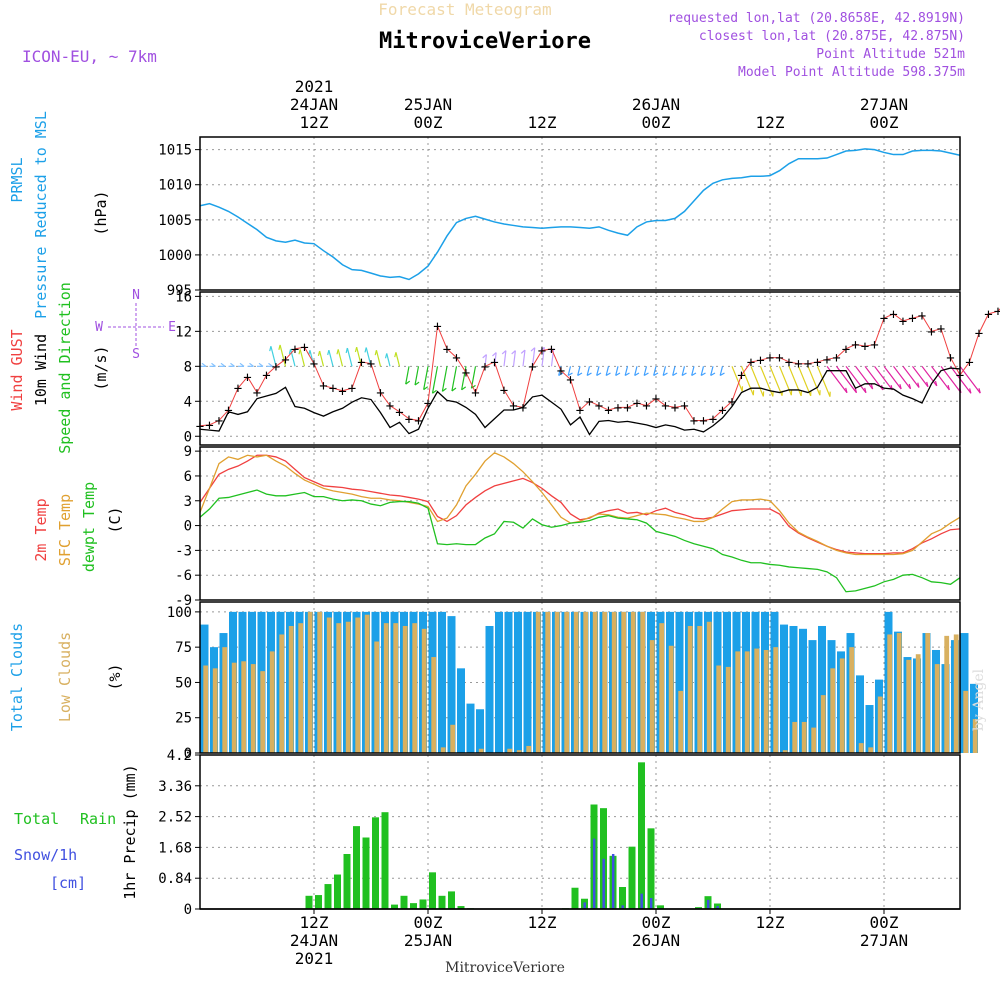 The width and height of the screenshot is (1000, 1000). I want to click on y-tick-label: 16, so click(183, 297).